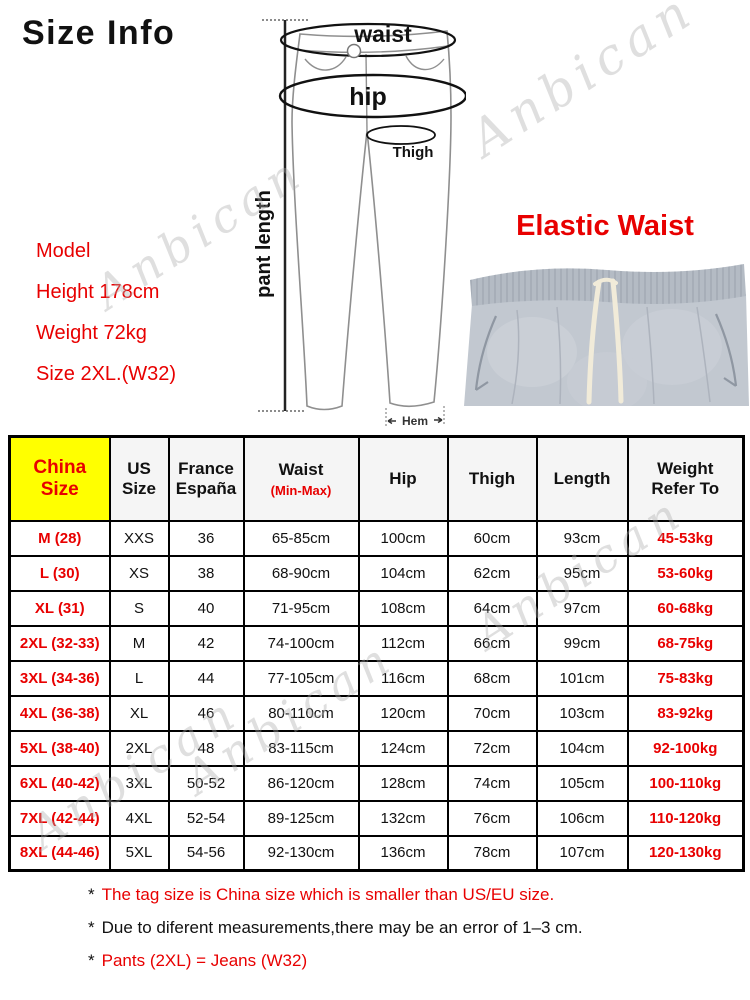  I want to click on column-header: Weight Refer To, so click(685, 478).